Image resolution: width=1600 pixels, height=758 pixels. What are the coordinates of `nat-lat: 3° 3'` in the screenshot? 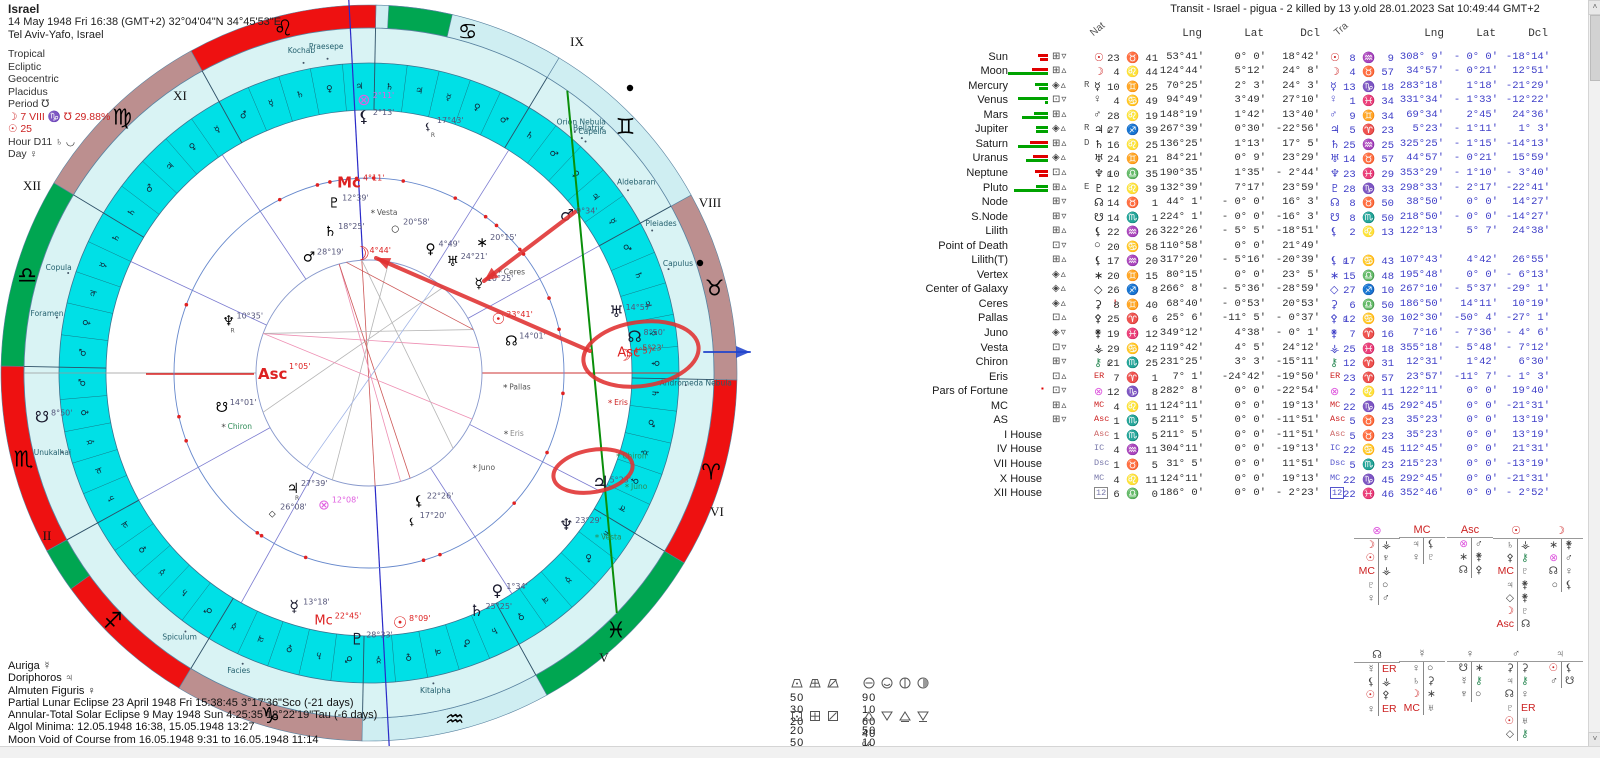 It's located at (1250, 362).